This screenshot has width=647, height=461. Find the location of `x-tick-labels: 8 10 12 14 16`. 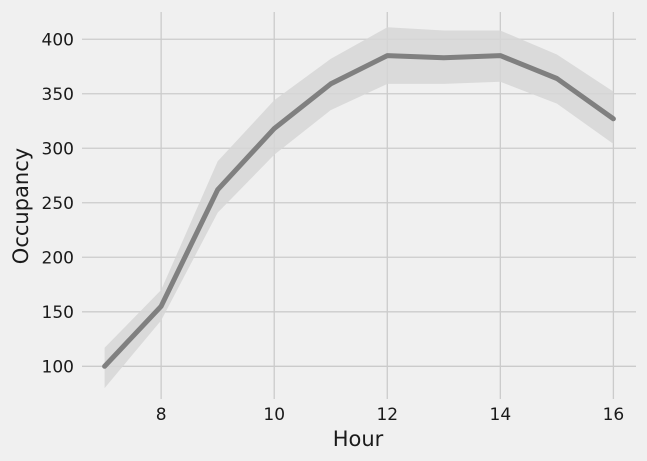

x-tick-labels: 8 10 12 14 16 is located at coordinates (390, 415).